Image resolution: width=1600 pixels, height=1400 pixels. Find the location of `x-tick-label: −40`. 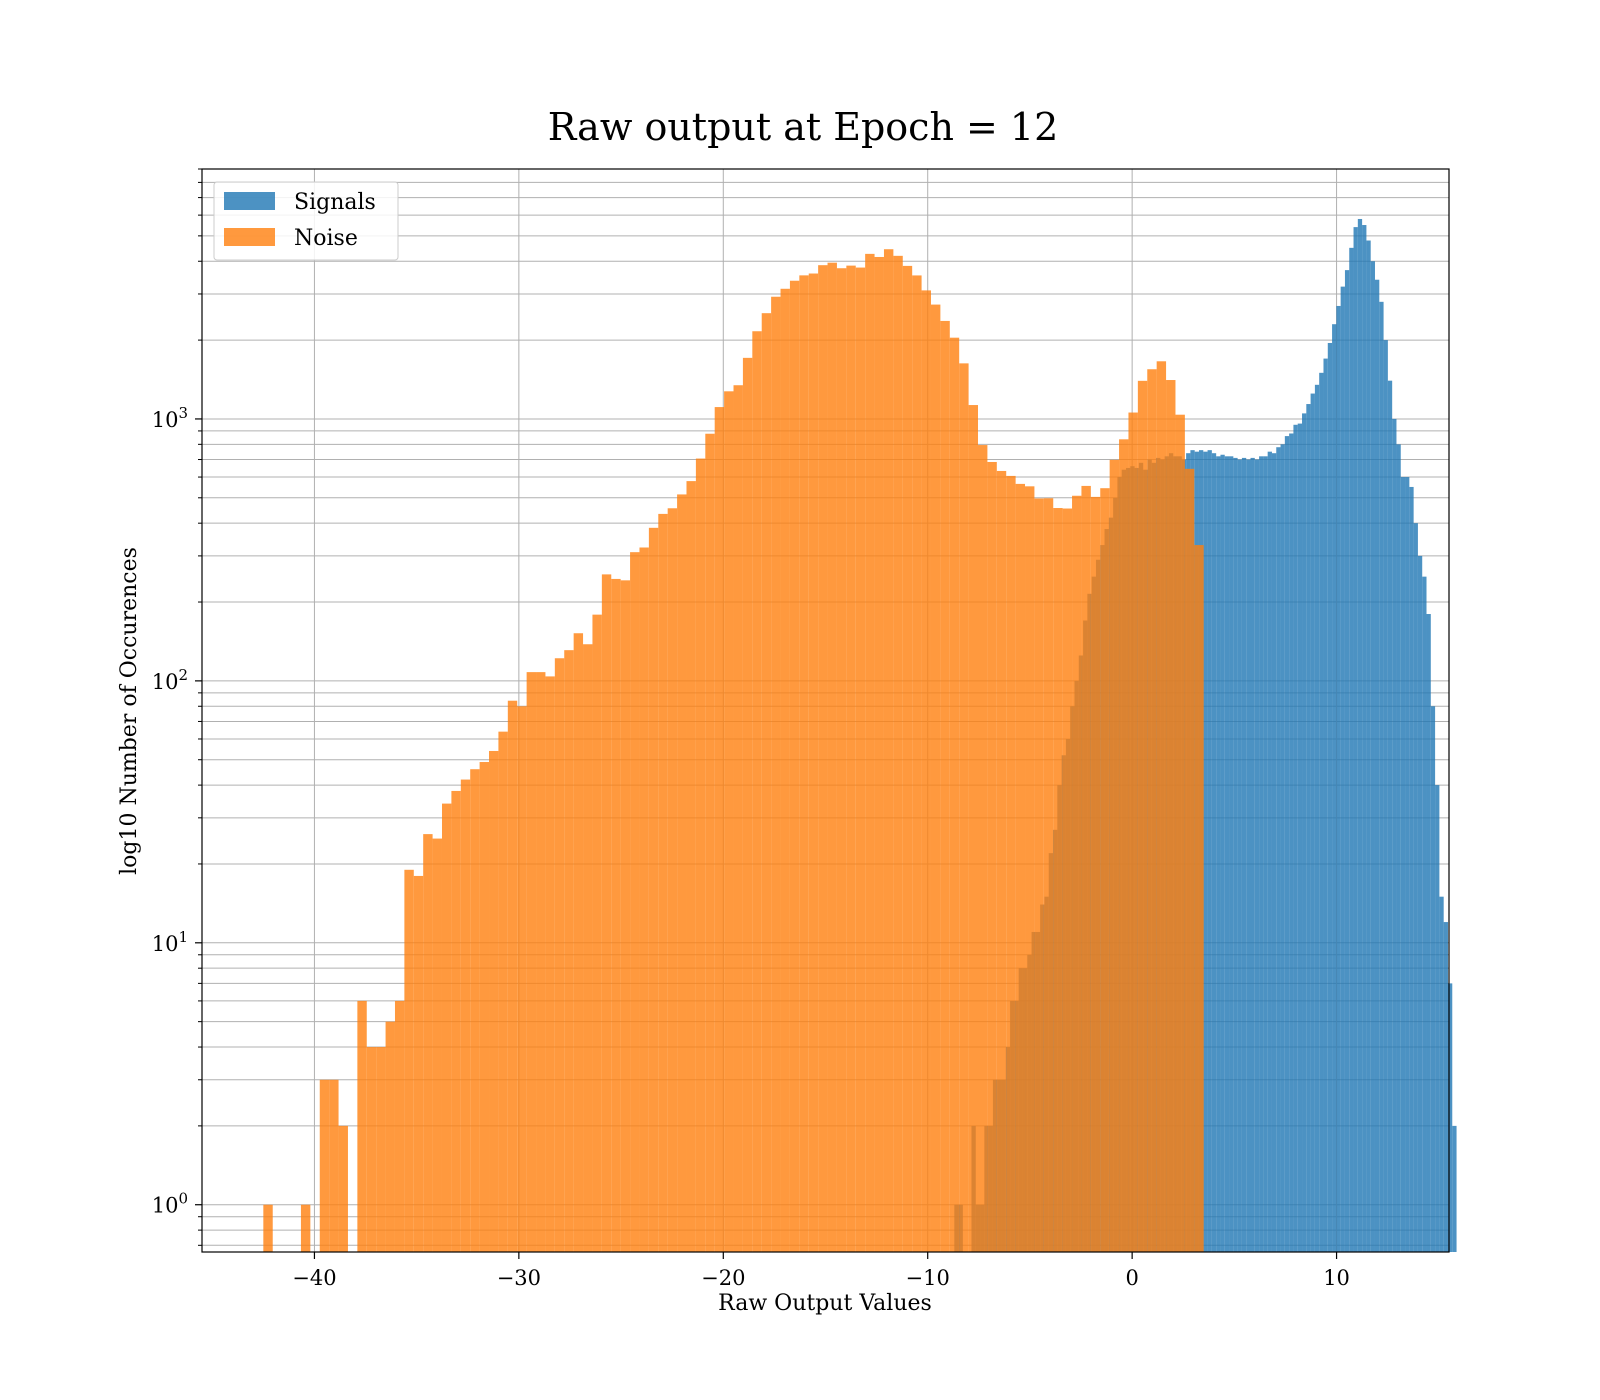

x-tick-label: −40 is located at coordinates (314, 1278).